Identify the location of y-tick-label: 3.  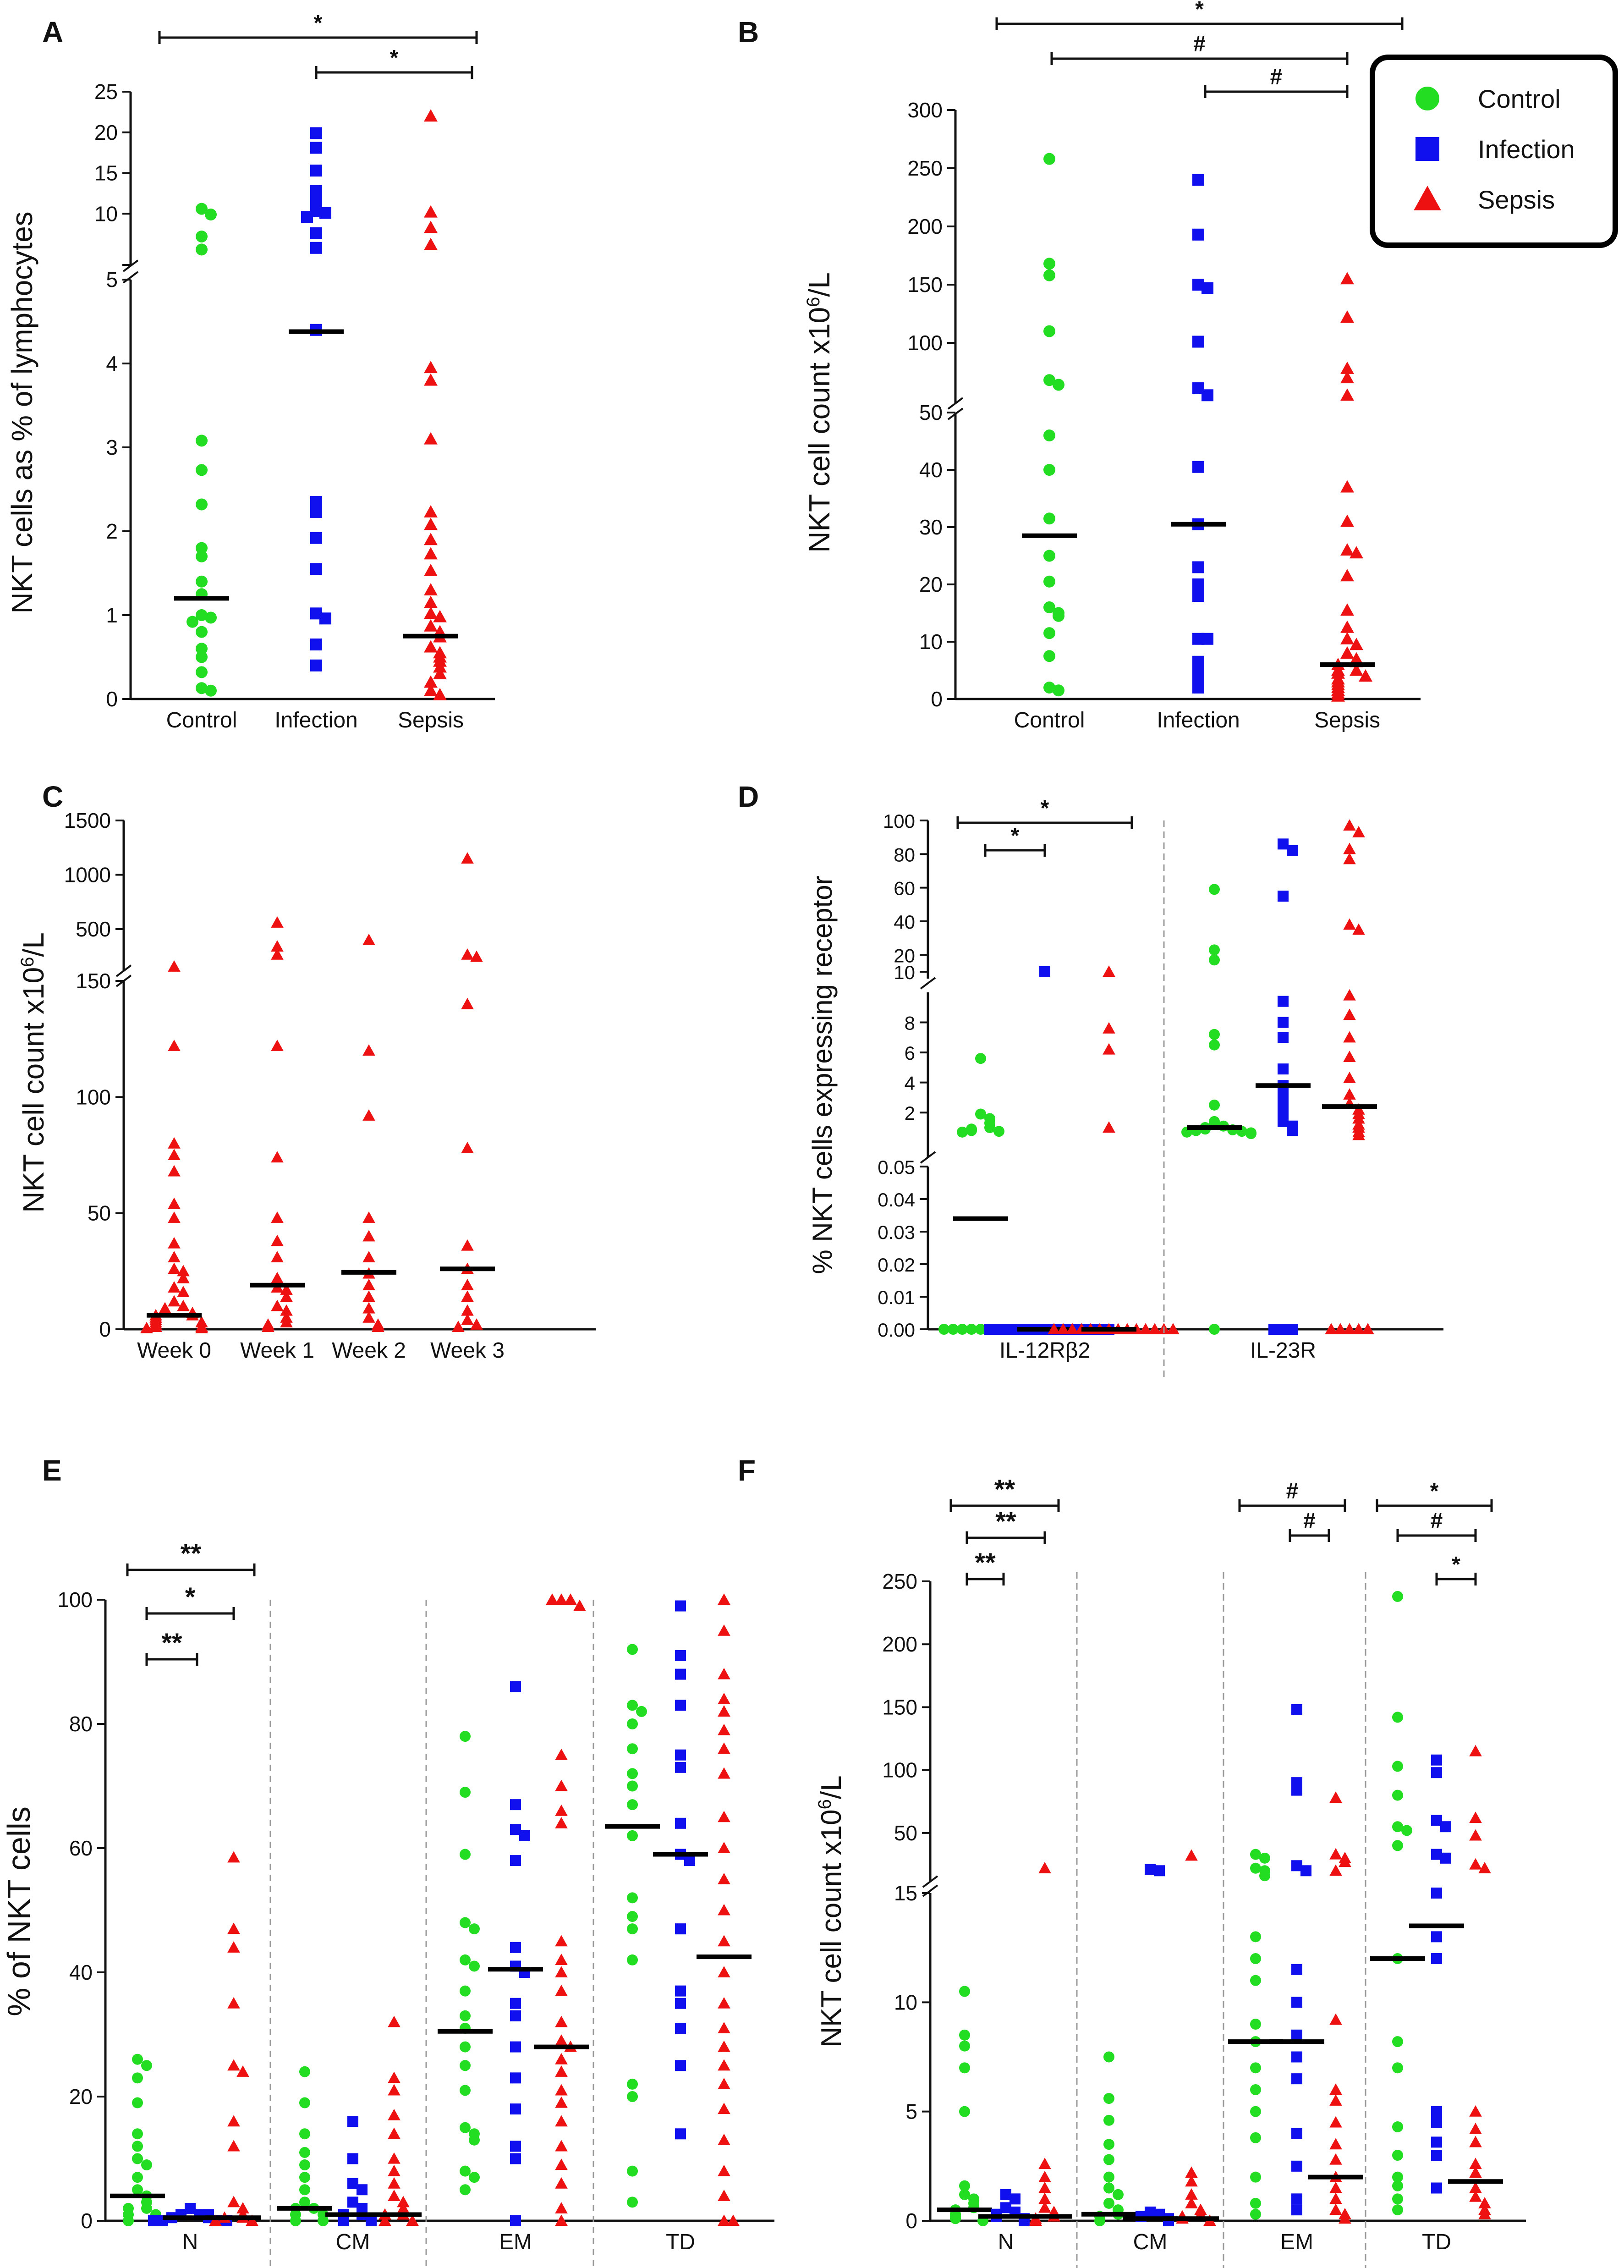
(112, 447).